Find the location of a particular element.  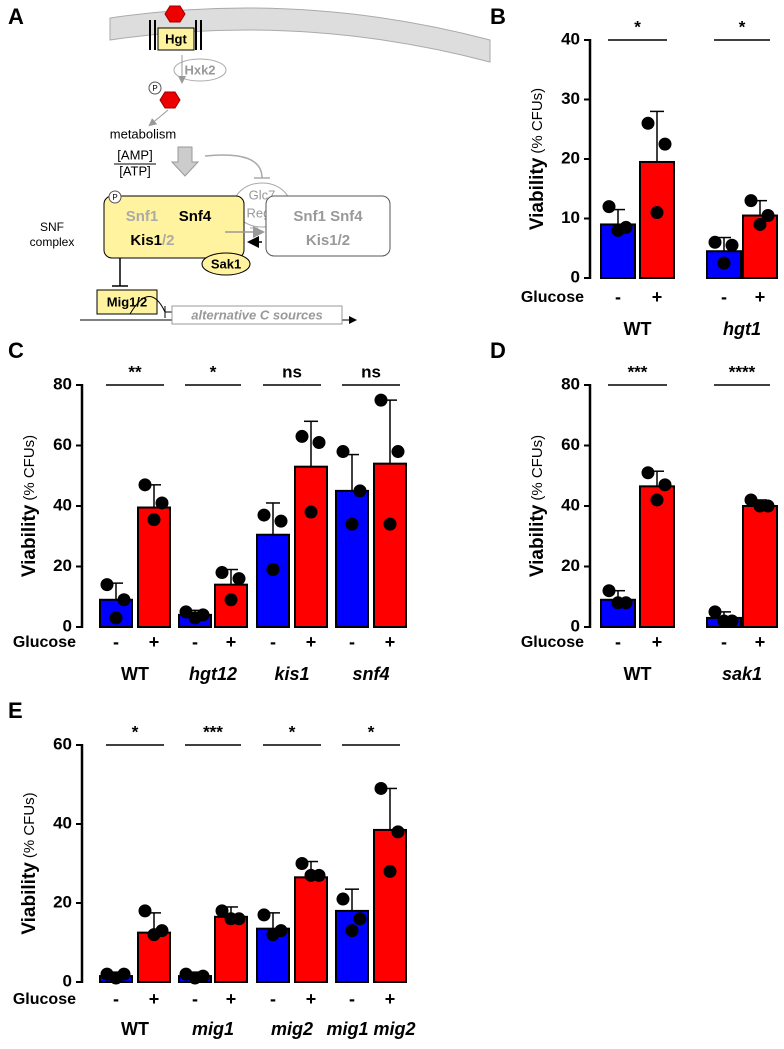

y-tick-label: 80 is located at coordinates (570, 383).